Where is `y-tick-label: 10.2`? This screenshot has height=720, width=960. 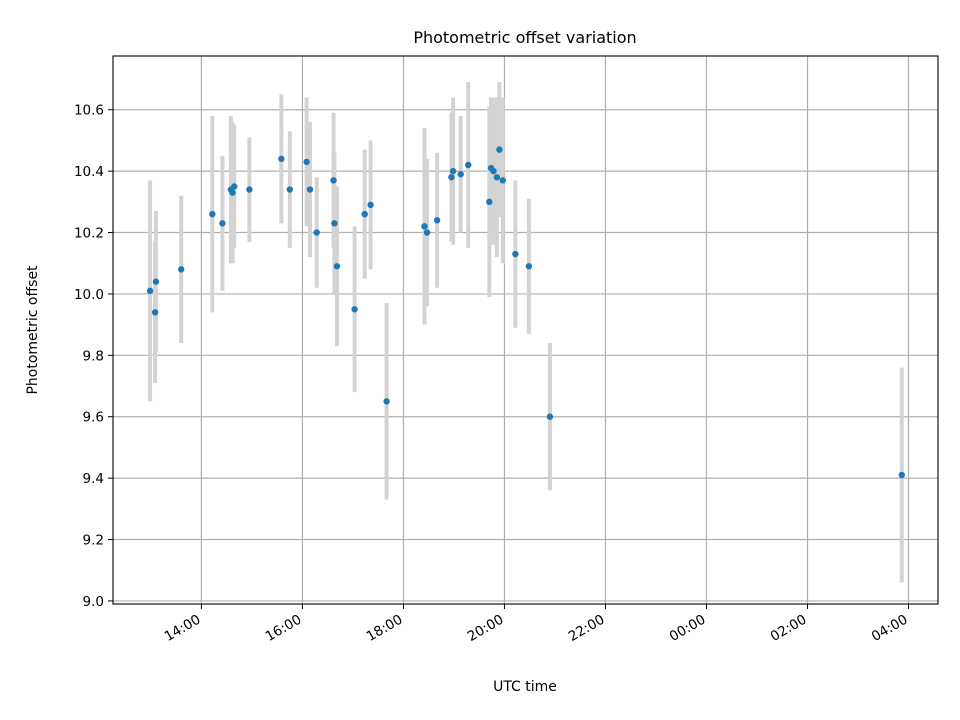
y-tick-label: 10.2 is located at coordinates (89, 234).